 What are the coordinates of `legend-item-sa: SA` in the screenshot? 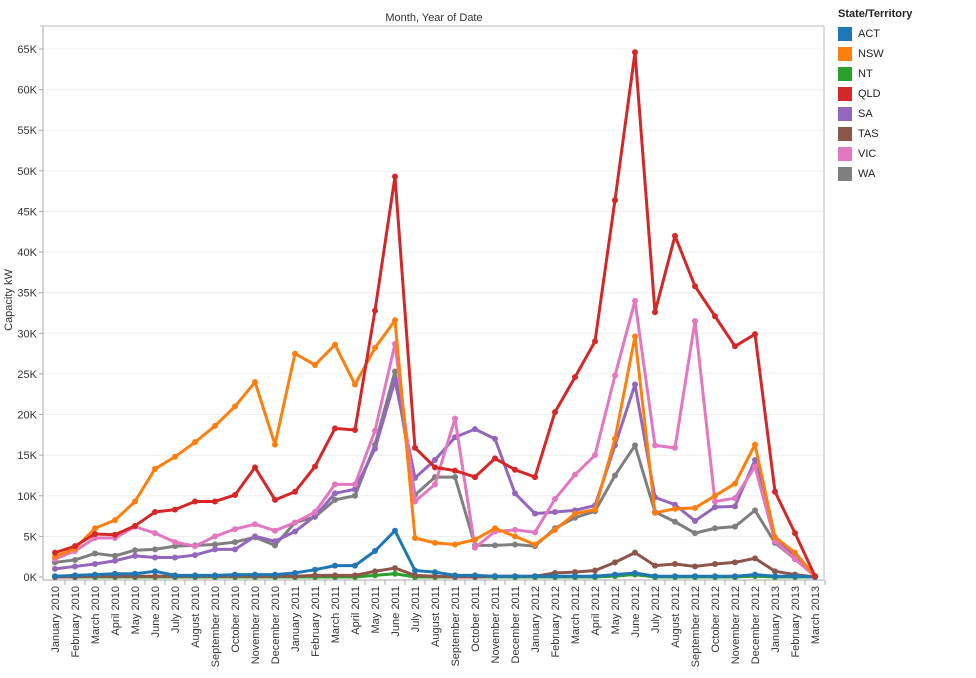 It's located at (875, 114).